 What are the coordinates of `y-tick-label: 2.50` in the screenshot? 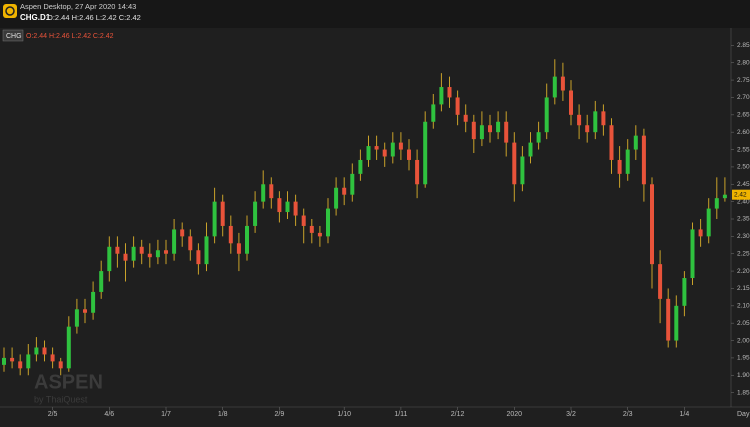 It's located at (743, 167).